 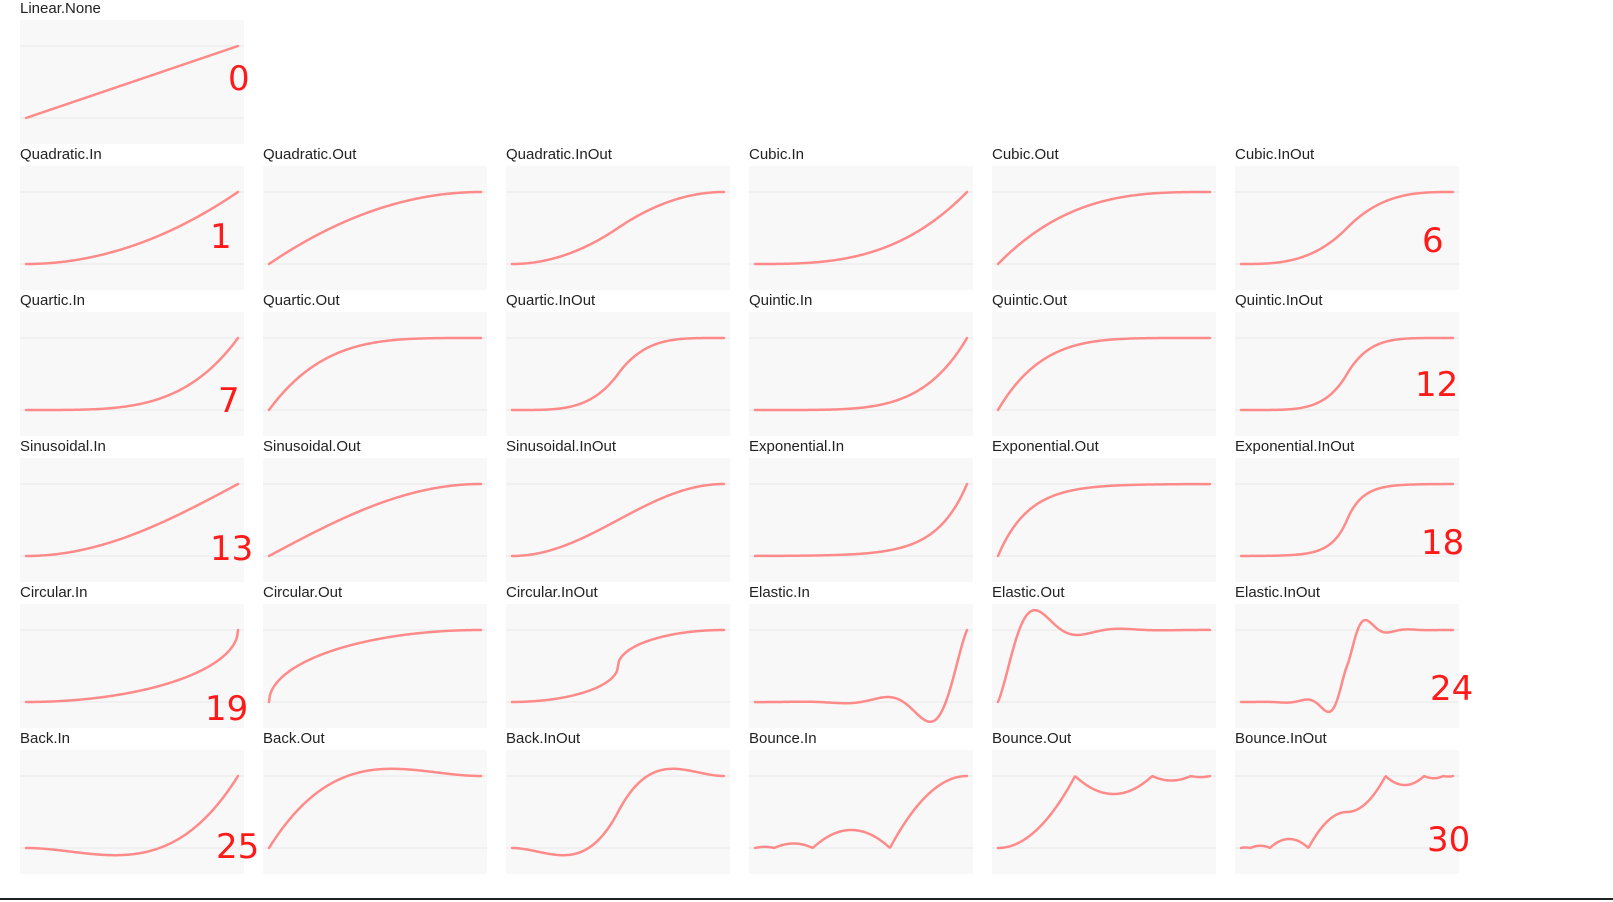 I want to click on easing-cell-linear: Linear.None, so click(x=135, y=75).